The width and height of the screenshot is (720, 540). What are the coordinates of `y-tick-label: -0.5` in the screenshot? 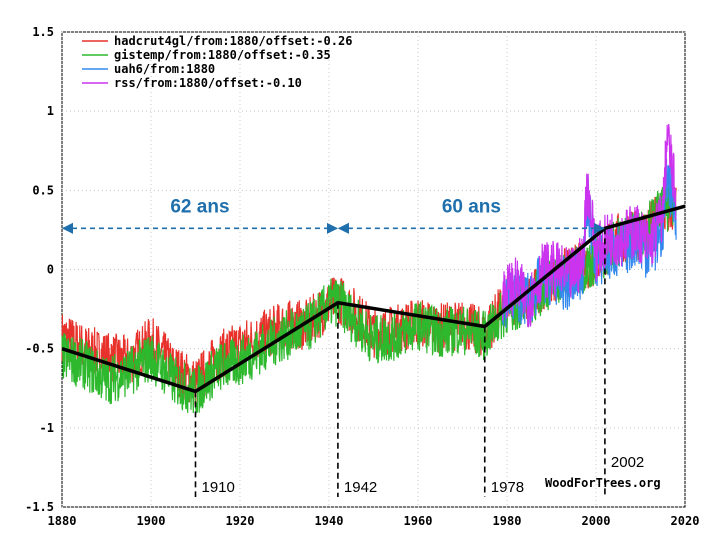 It's located at (39, 349).